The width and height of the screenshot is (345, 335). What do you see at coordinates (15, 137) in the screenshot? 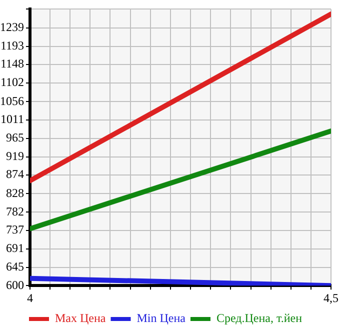
I see `y-tick-label: 965` at bounding box center [15, 137].